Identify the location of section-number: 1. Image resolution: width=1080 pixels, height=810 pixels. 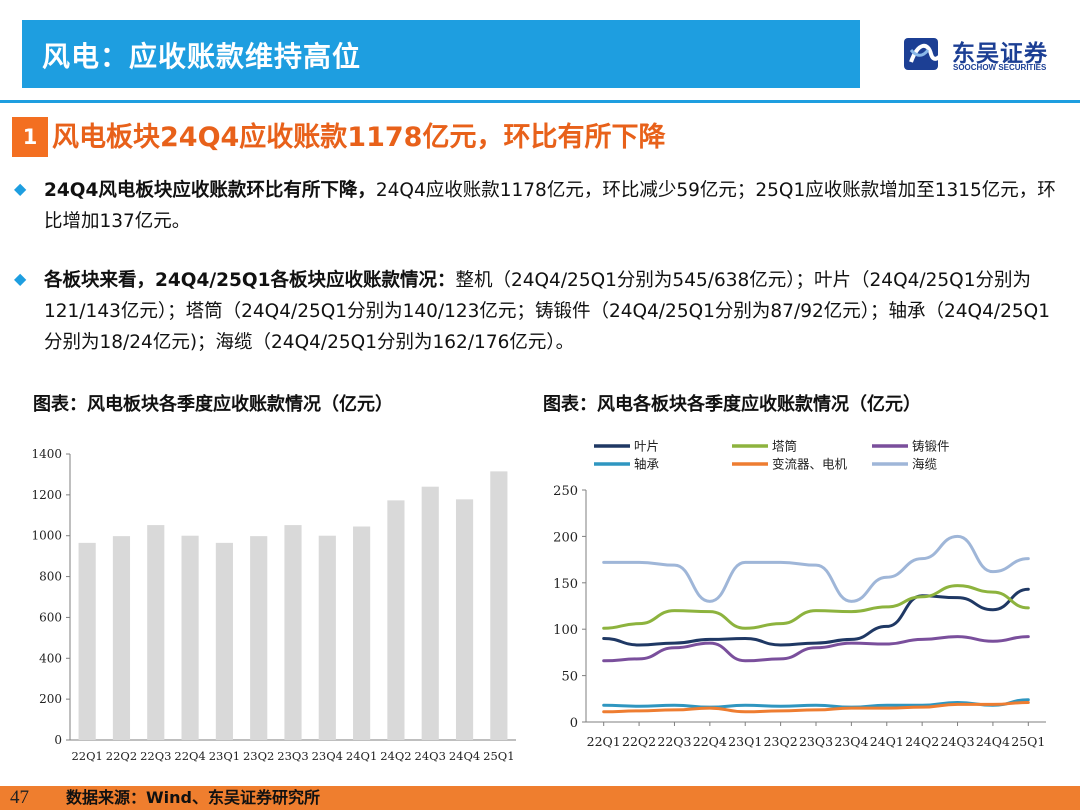
(30, 137).